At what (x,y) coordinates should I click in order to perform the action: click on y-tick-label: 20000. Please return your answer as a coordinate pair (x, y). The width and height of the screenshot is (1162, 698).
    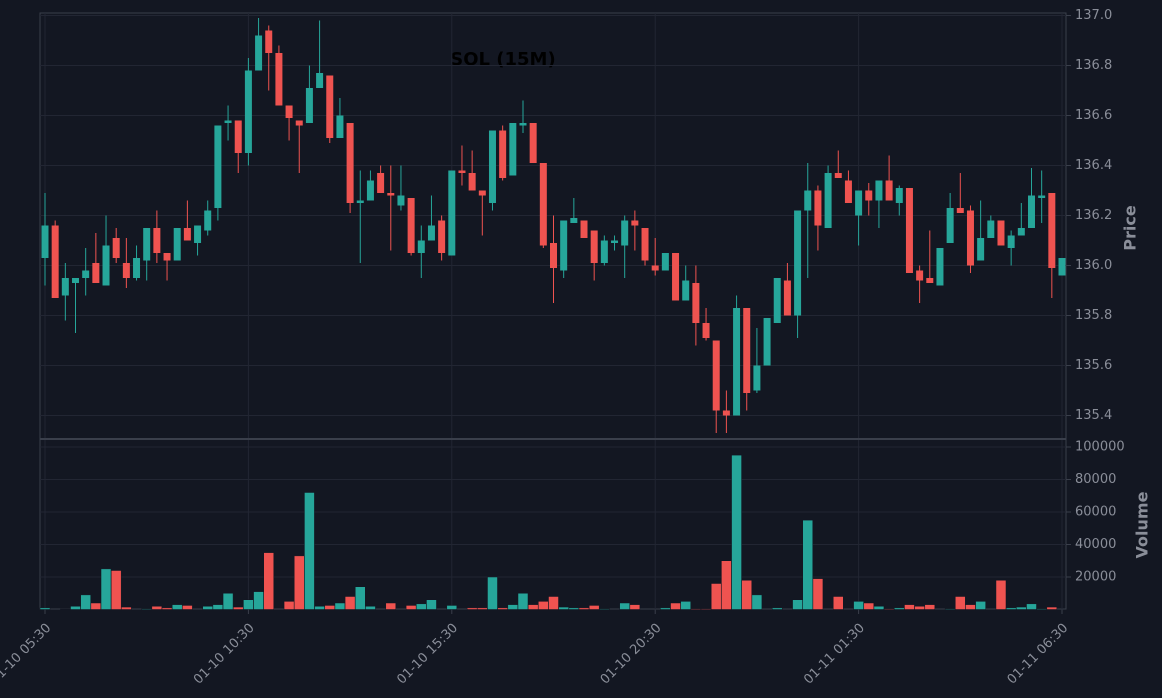
    Looking at the image, I should click on (1095, 576).